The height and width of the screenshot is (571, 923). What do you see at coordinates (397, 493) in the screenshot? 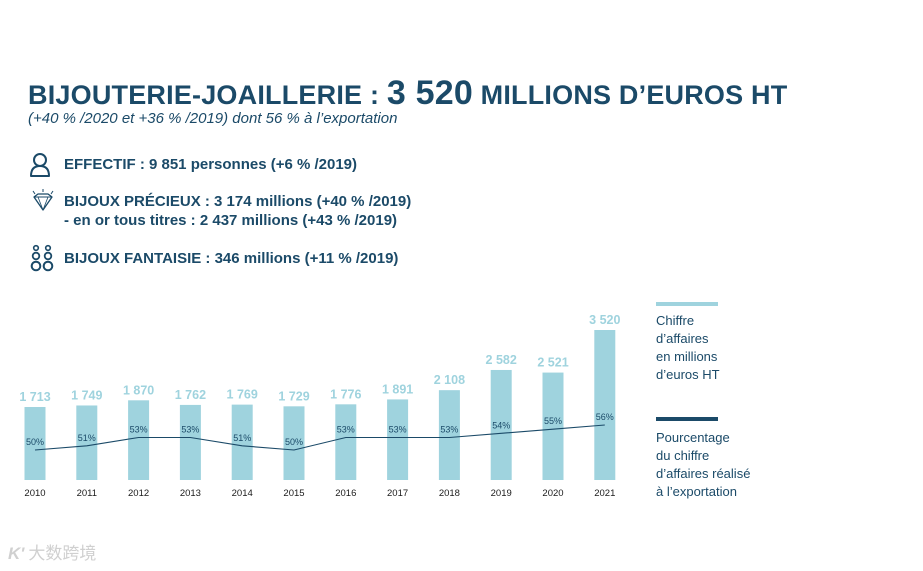
I see `x-tick-label: 2017` at bounding box center [397, 493].